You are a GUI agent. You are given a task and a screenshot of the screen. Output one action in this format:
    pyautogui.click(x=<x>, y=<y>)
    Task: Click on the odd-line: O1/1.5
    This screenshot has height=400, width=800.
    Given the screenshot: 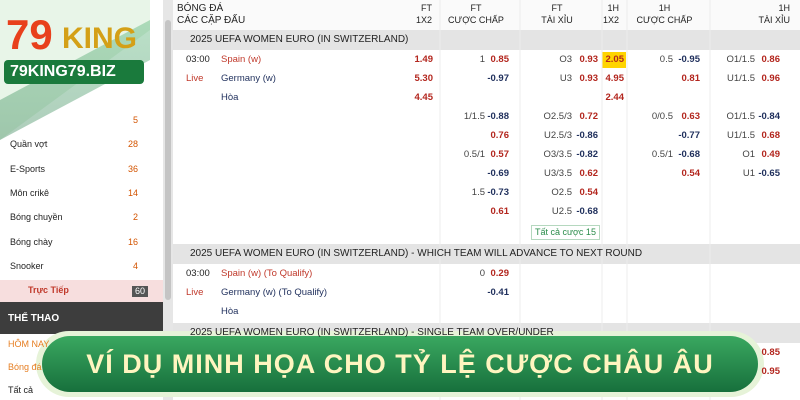 What is the action you would take?
    pyautogui.click(x=740, y=116)
    